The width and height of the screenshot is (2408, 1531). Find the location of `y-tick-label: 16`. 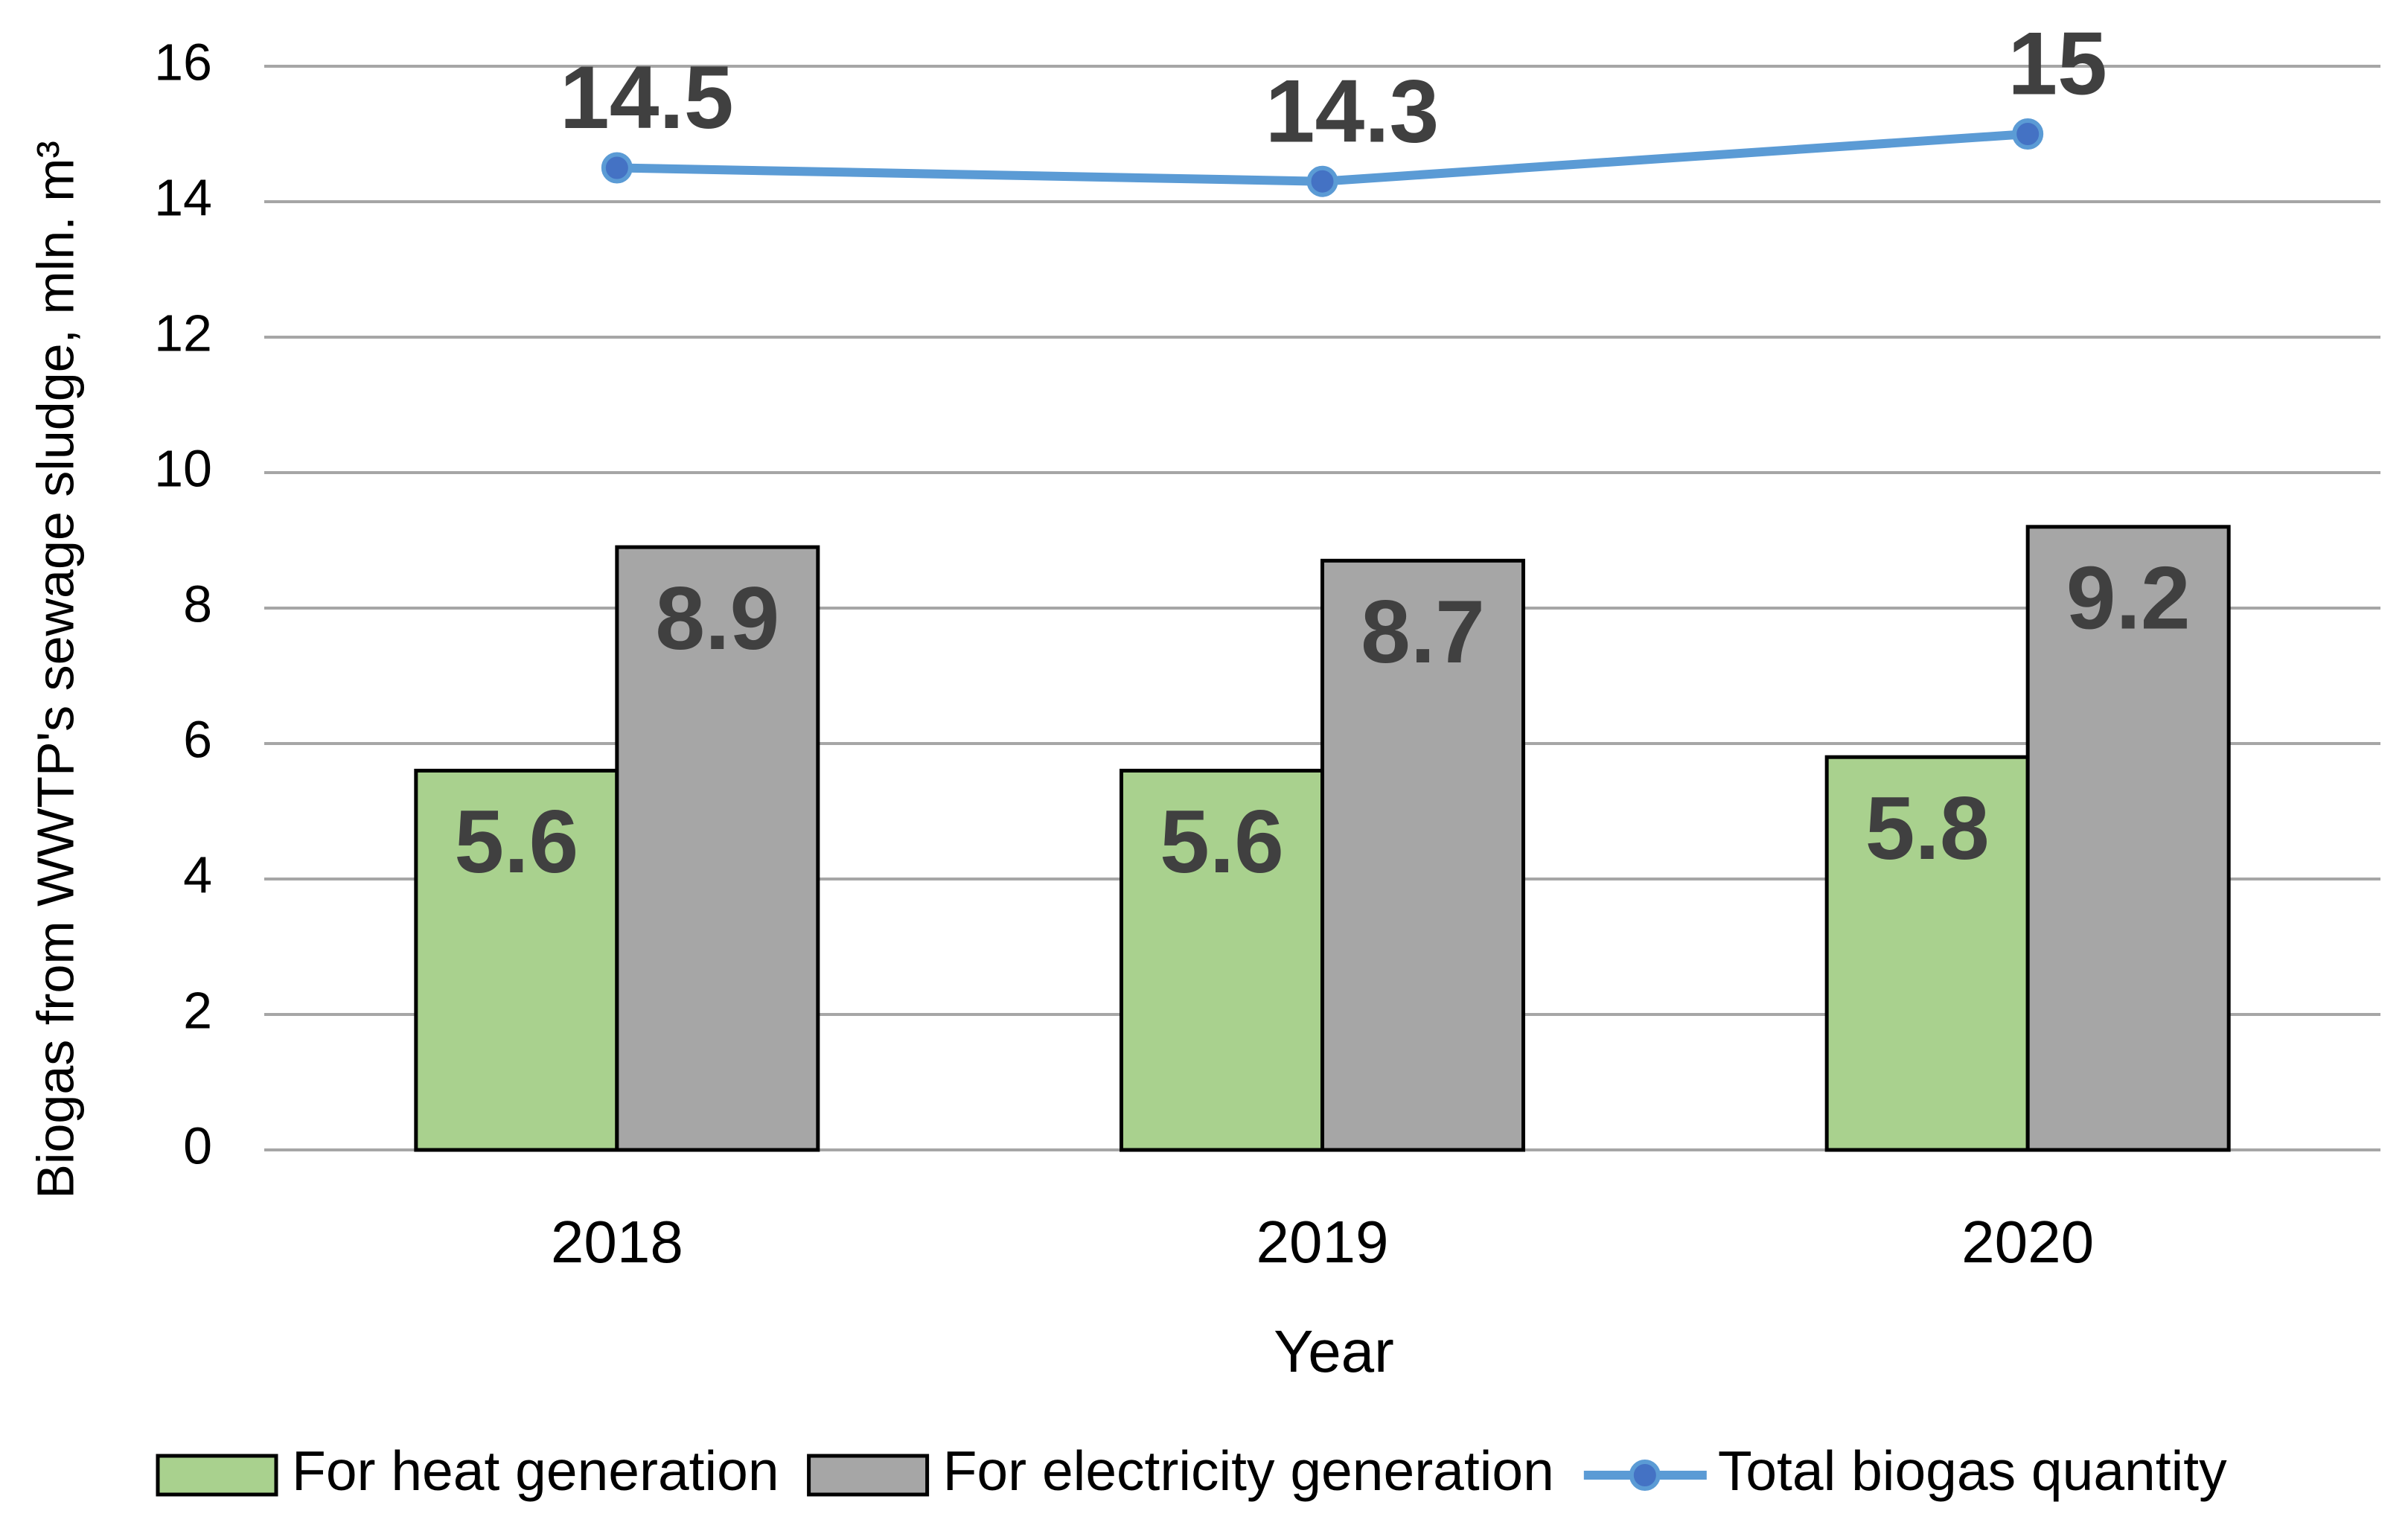

y-tick-label: 16 is located at coordinates (183, 62).